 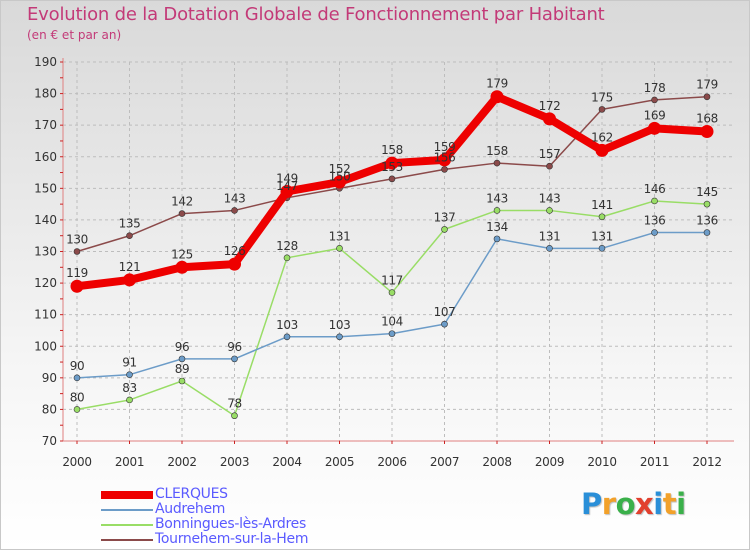 What do you see at coordinates (127, 525) in the screenshot?
I see `legend-swatch` at bounding box center [127, 525].